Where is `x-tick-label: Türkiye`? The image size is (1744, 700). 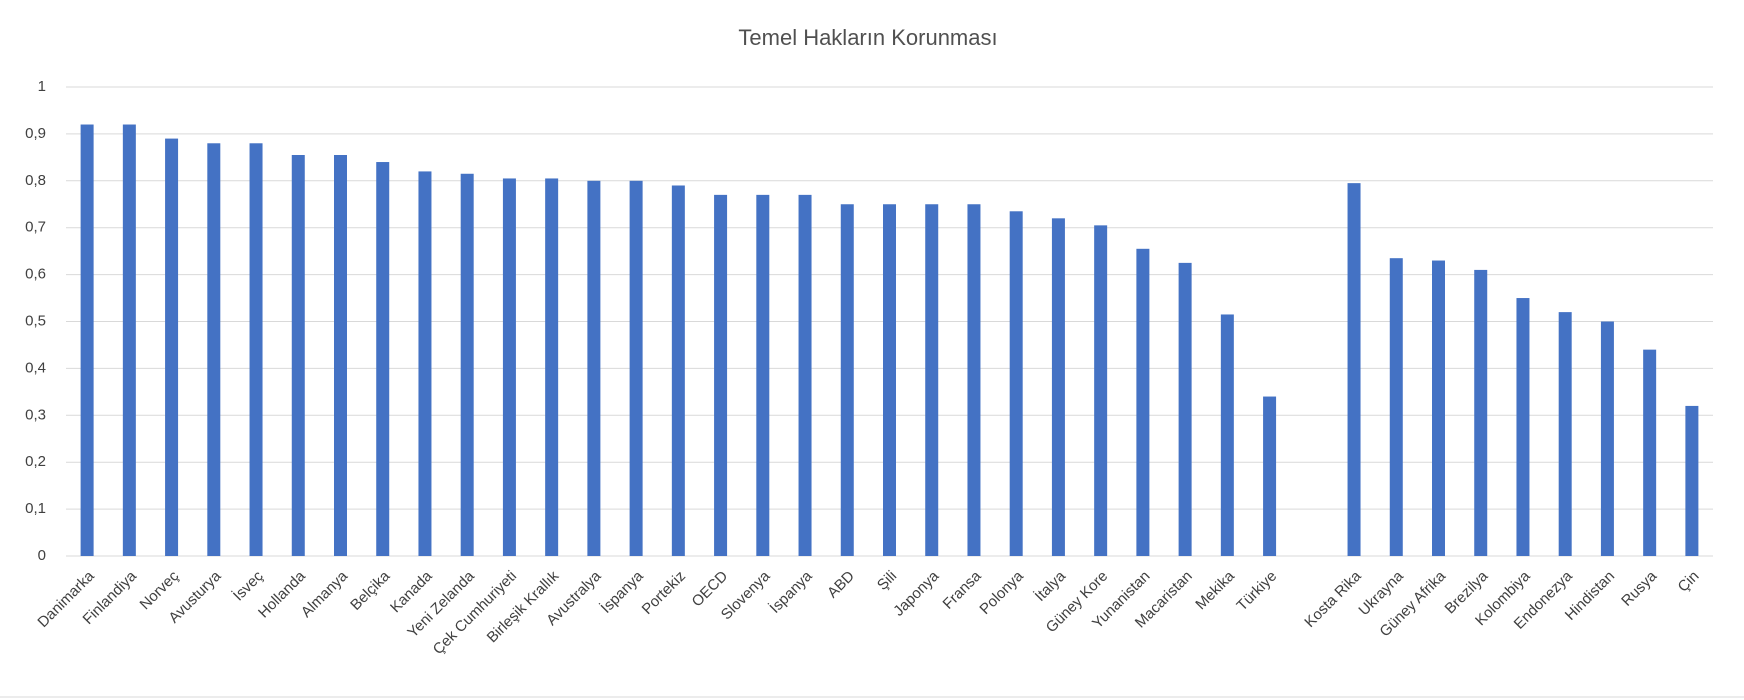 x-tick-label: Türkiye is located at coordinates (1256, 591).